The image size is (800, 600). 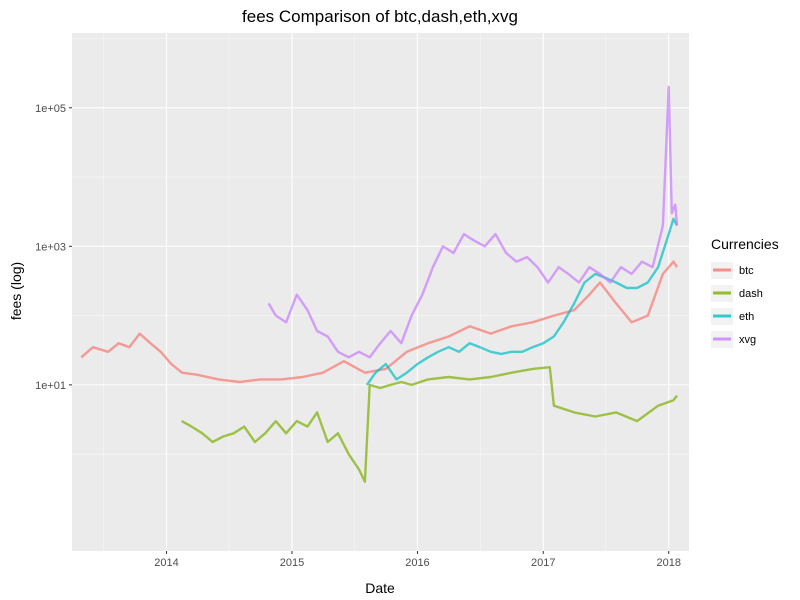 I want to click on y-axis-title: fees (log), so click(x=16, y=291).